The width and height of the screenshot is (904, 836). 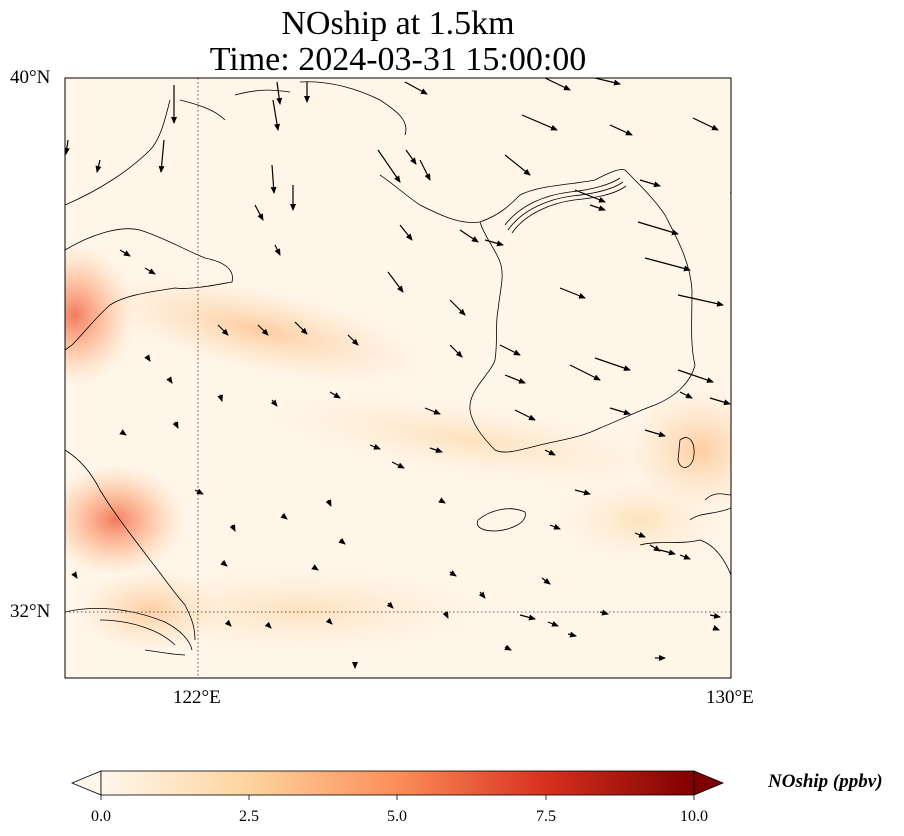 What do you see at coordinates (149, 289) in the screenshot?
I see `china-coastline` at bounding box center [149, 289].